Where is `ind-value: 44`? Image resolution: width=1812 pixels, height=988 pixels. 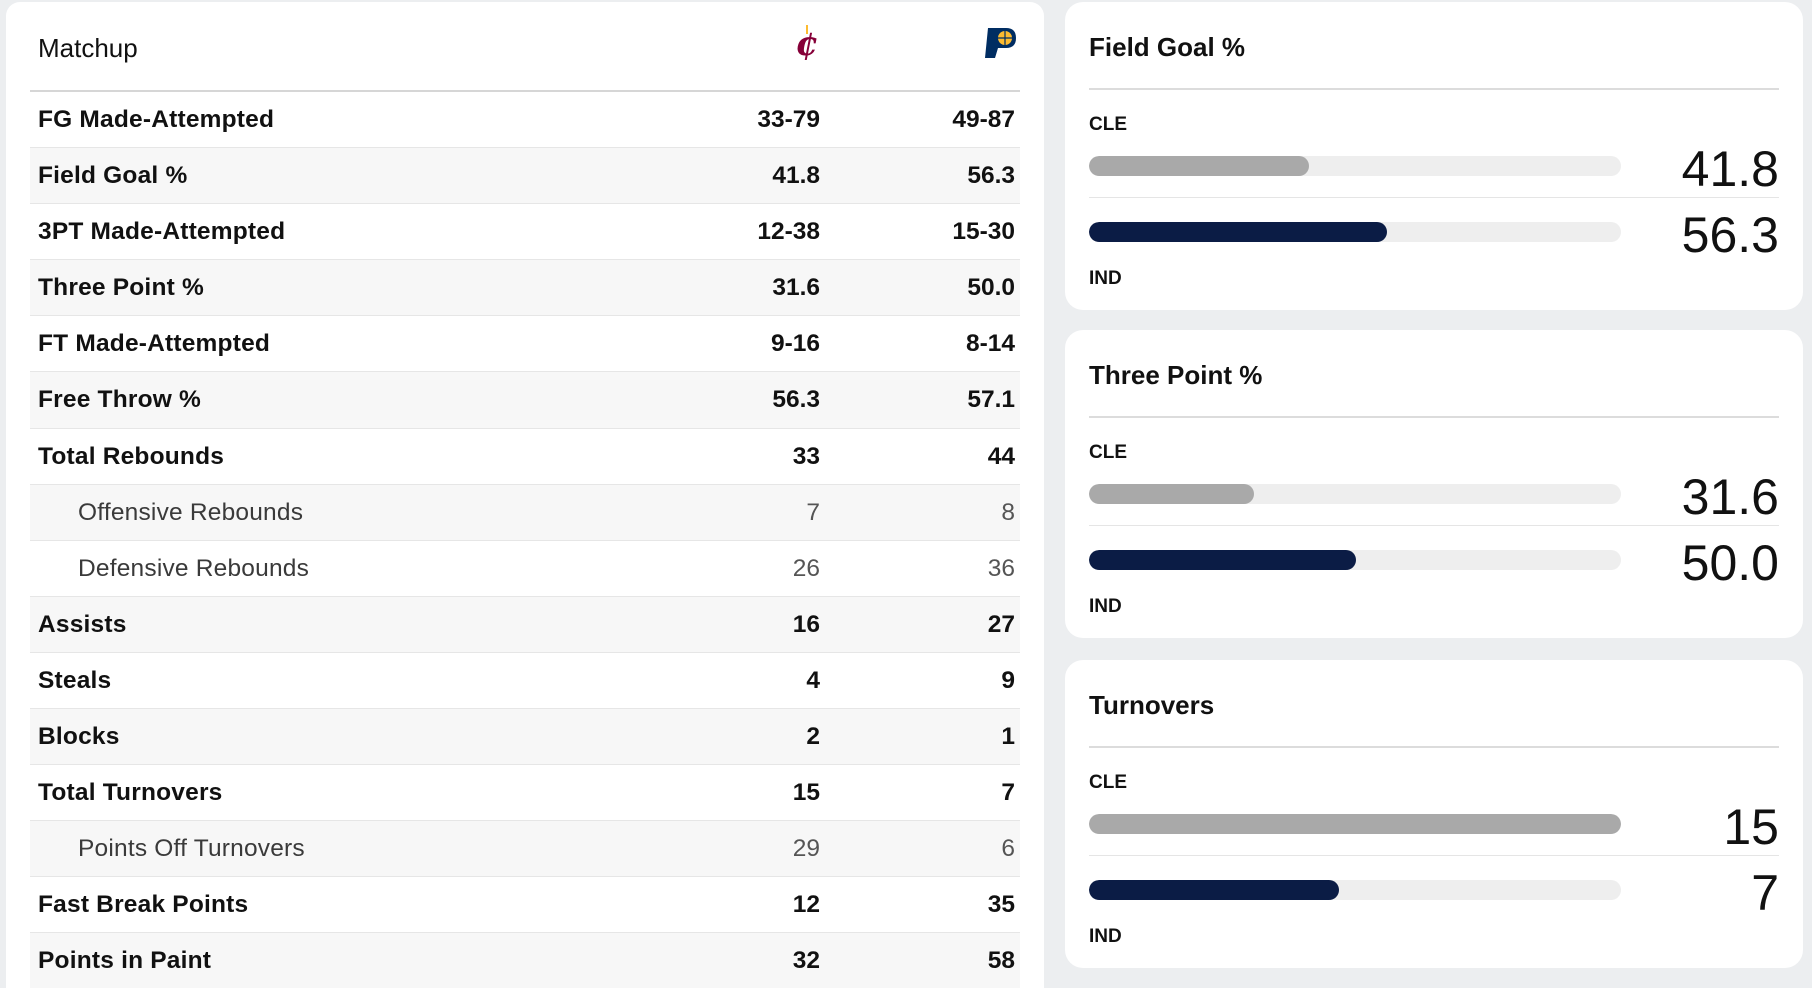 ind-value: 44 is located at coordinates (1001, 456).